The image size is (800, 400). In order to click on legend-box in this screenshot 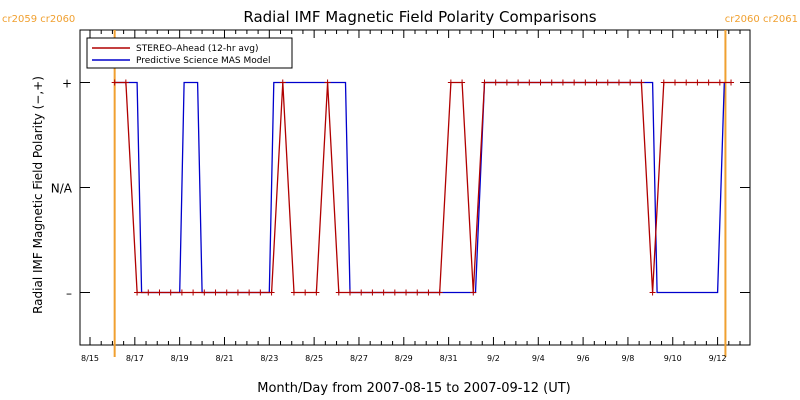, I will do `click(189, 53)`.